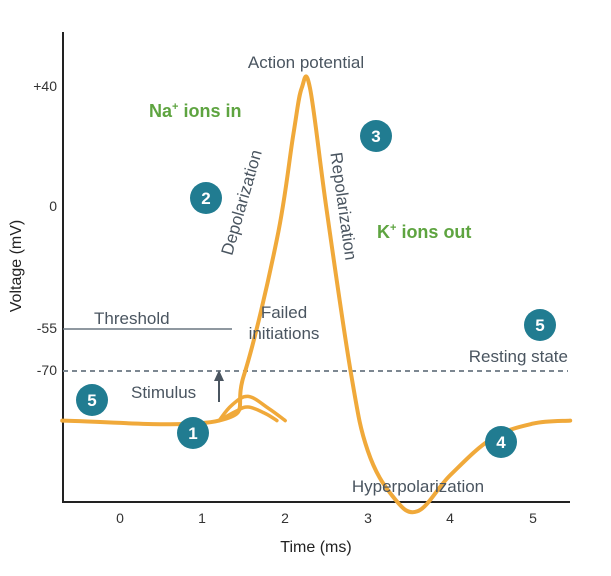 Image resolution: width=611 pixels, height=576 pixels. I want to click on failed-label: Failed, so click(284, 312).